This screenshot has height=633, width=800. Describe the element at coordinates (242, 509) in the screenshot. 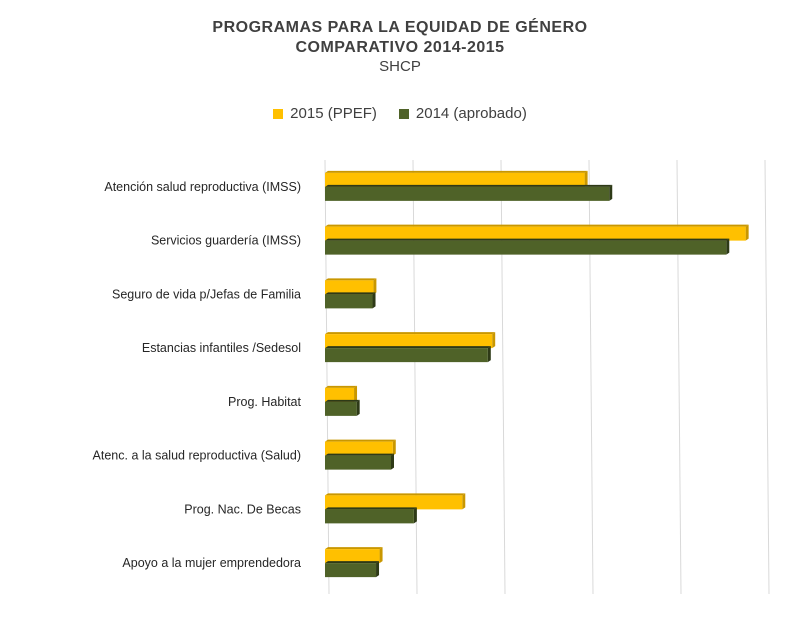

I see `category-label: Prog. Nac. De Becas` at that location.